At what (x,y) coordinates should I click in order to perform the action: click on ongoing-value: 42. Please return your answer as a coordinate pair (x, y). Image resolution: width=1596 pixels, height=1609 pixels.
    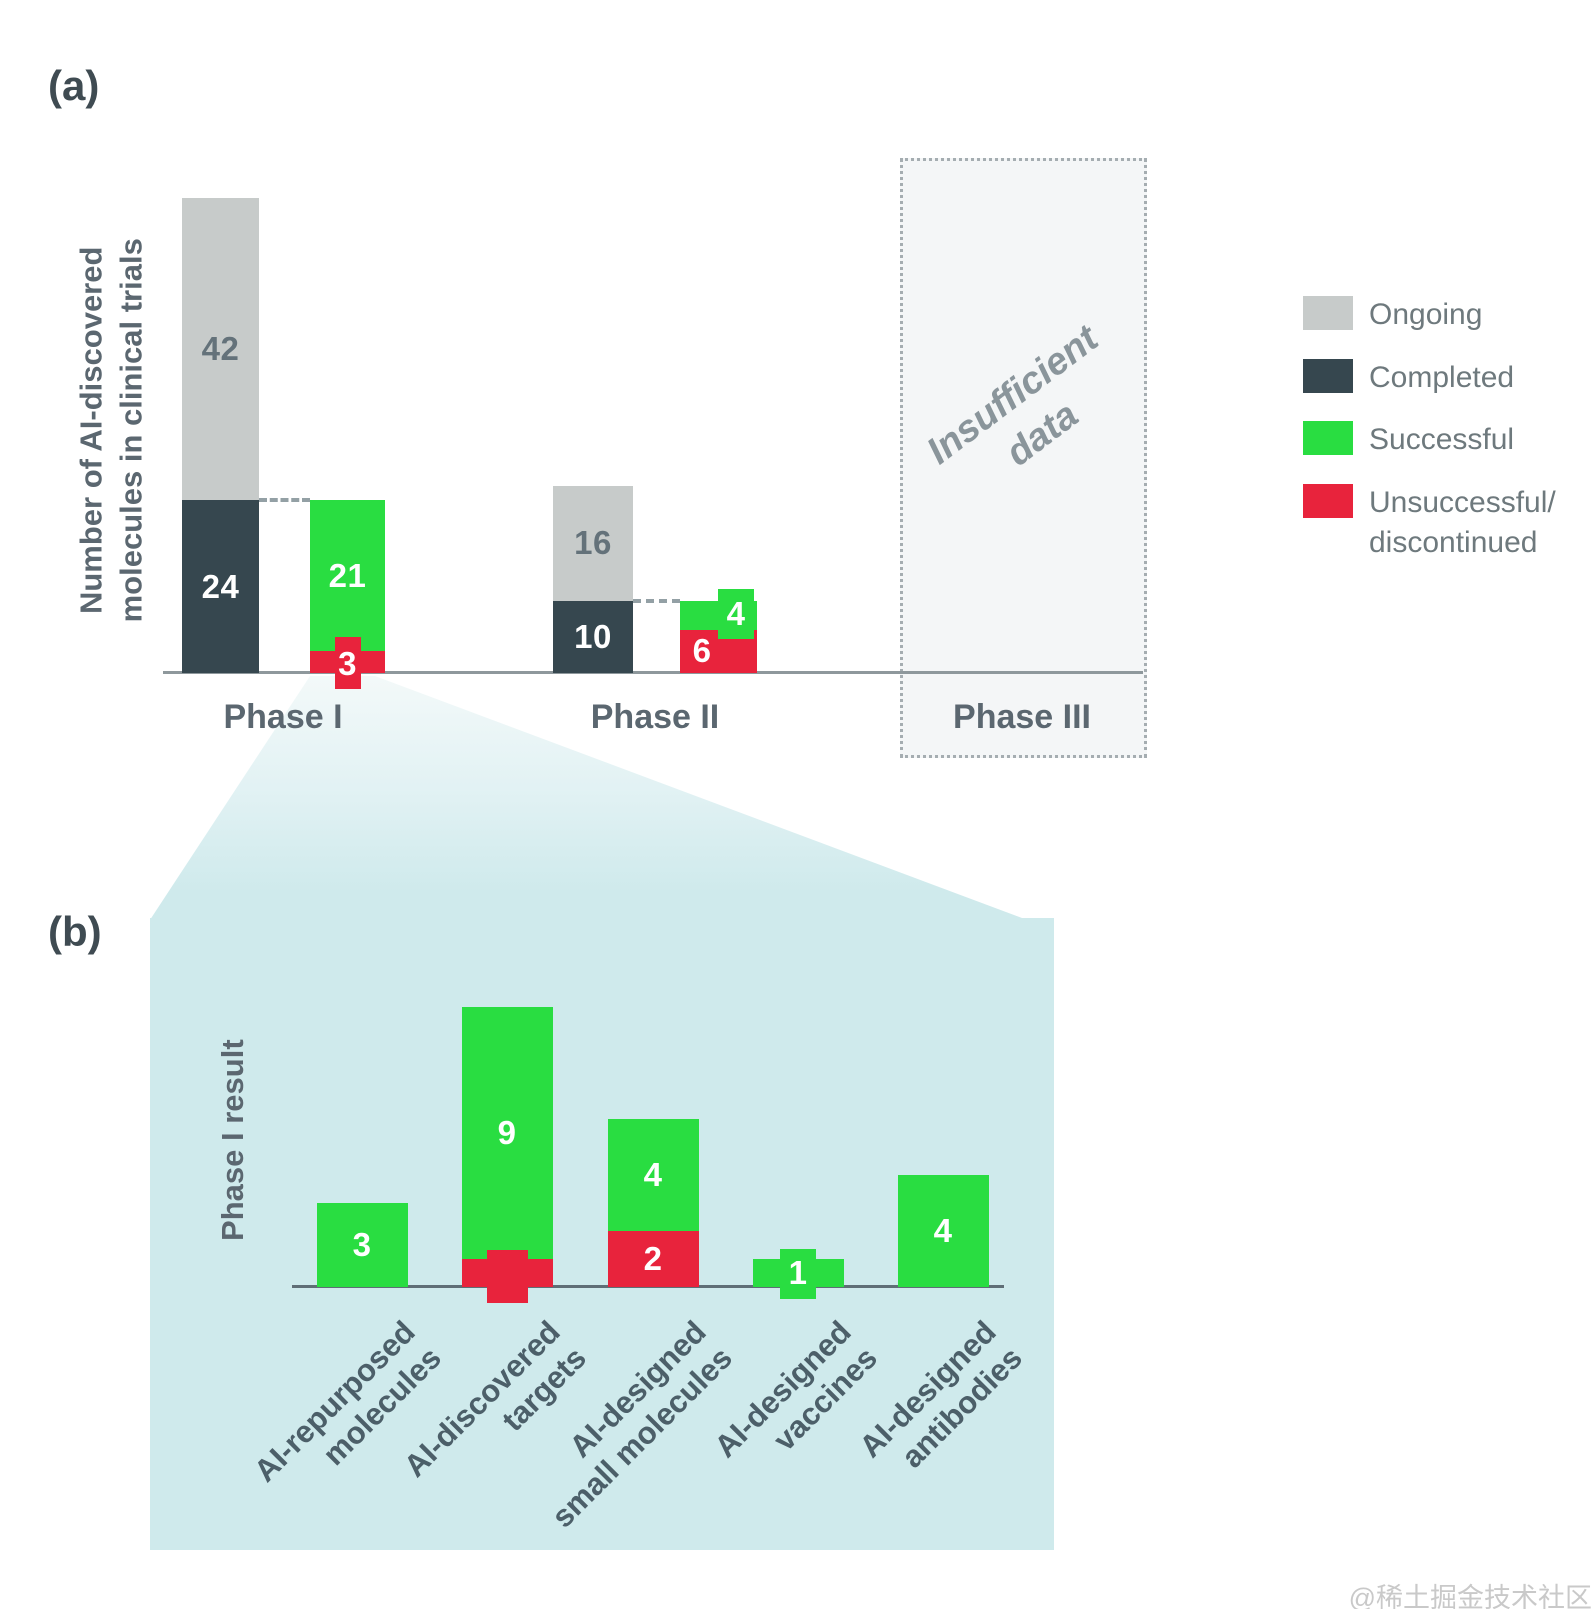
    Looking at the image, I should click on (220, 348).